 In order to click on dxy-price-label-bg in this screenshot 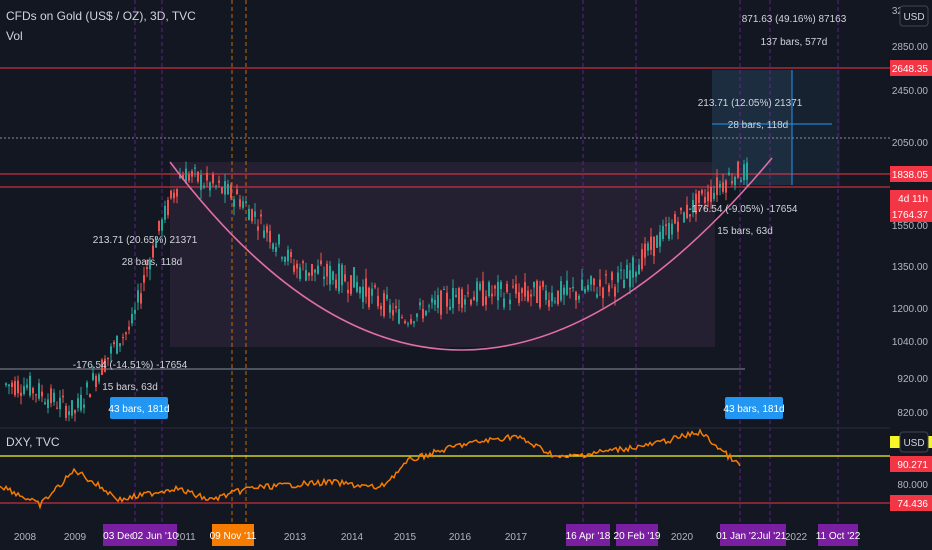, I will do `click(911, 464)`.